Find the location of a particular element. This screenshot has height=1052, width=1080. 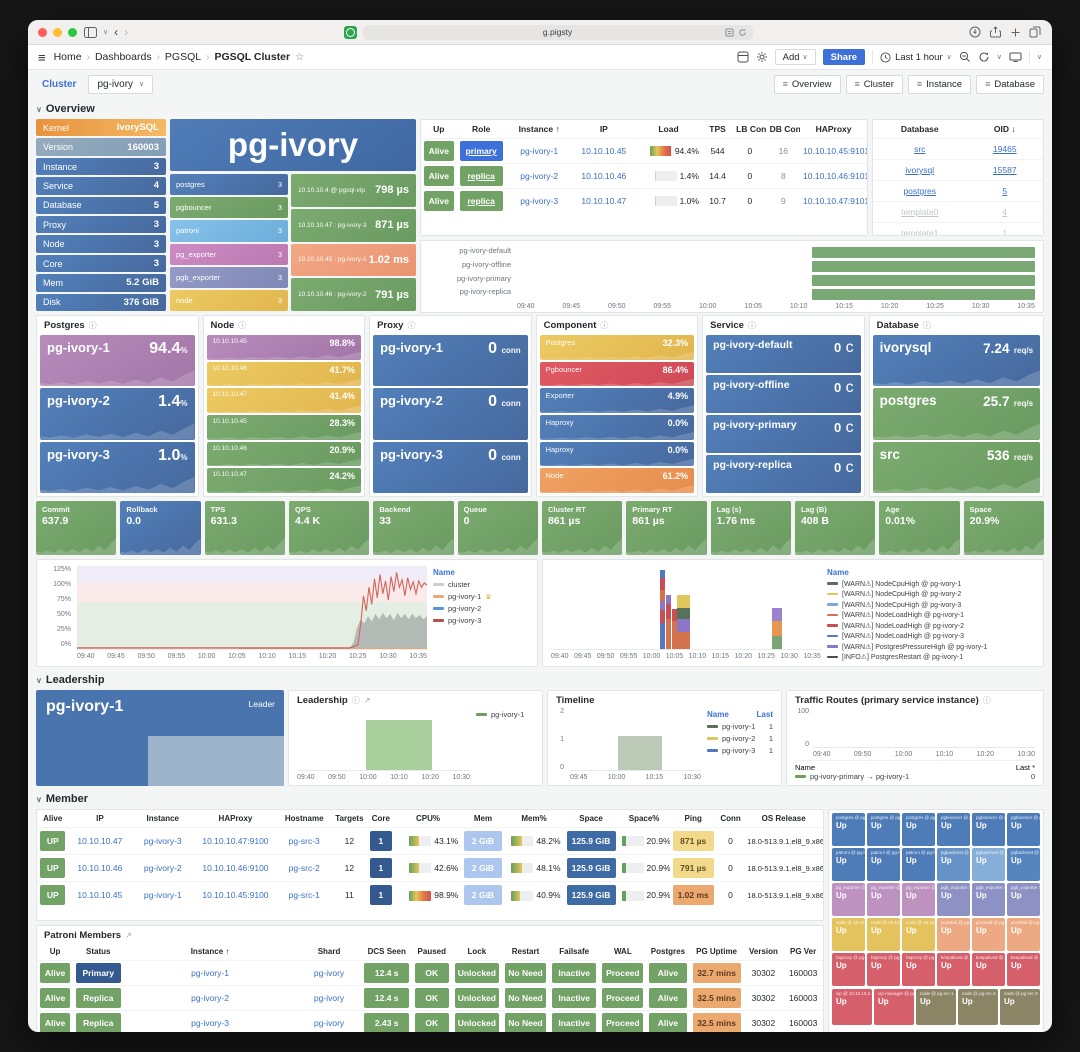

ip-link: 10.10.10.45 is located at coordinates (604, 151).